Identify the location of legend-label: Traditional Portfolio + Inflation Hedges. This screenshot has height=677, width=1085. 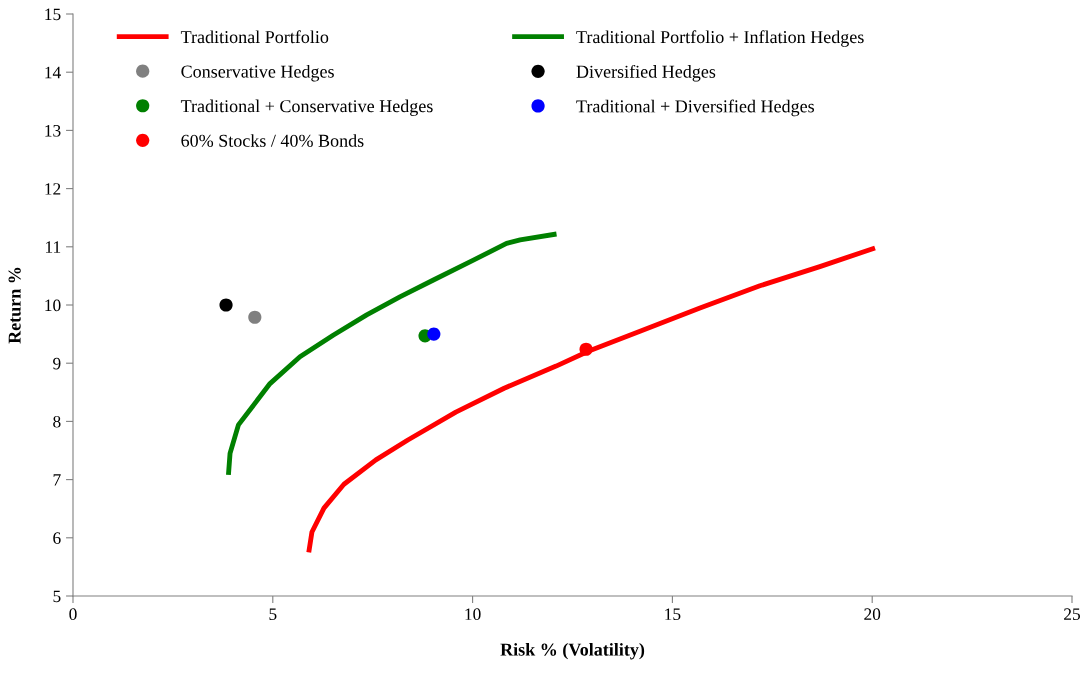
(720, 38).